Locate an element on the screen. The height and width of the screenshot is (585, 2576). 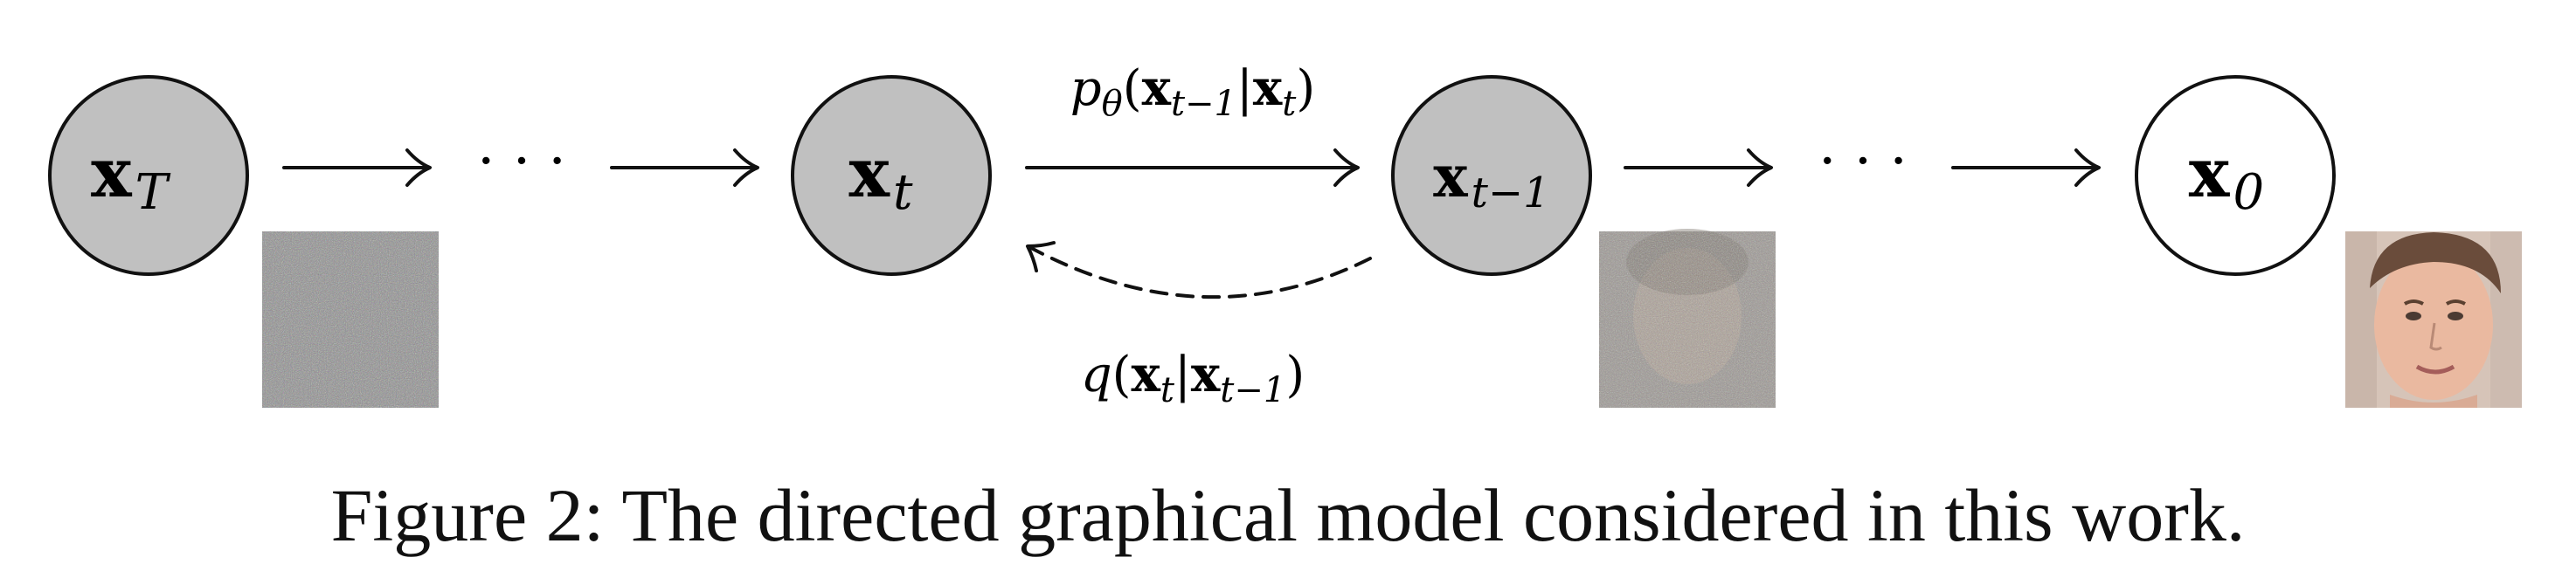
arrow-ellipsis-to-x0 is located at coordinates (2026, 167).